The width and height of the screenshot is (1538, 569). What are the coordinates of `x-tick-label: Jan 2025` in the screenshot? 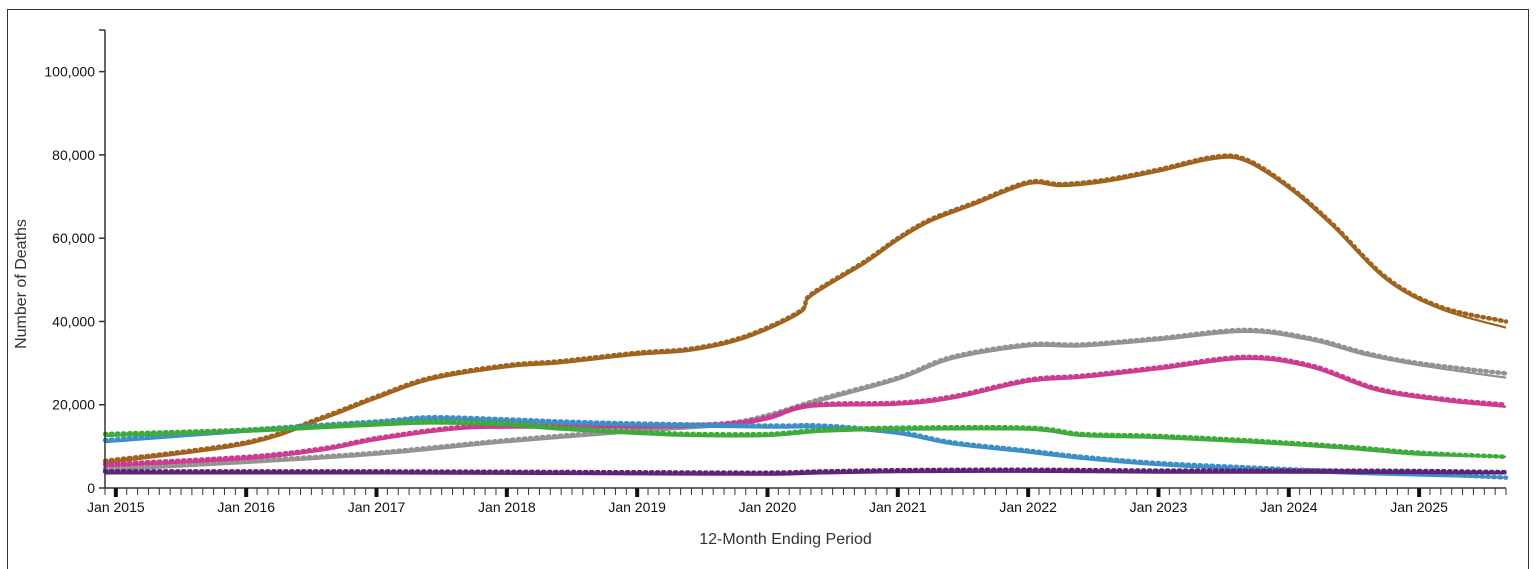 It's located at (1419, 507).